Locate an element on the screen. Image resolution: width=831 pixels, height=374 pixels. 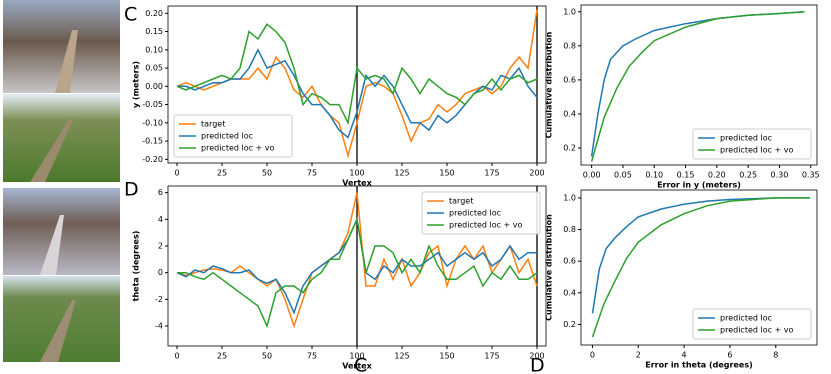
y-tick-label: -4 is located at coordinates (159, 326).